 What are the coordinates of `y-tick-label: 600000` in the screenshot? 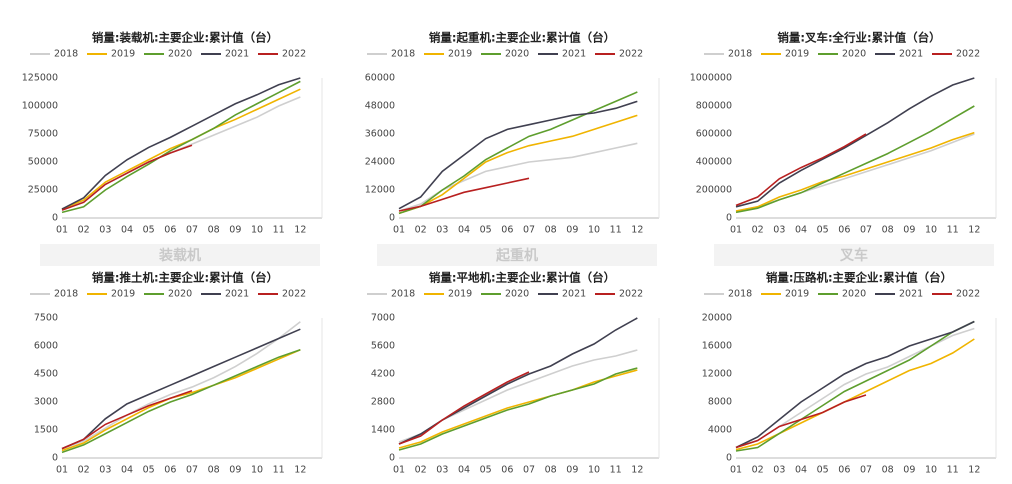 It's located at (714, 134).